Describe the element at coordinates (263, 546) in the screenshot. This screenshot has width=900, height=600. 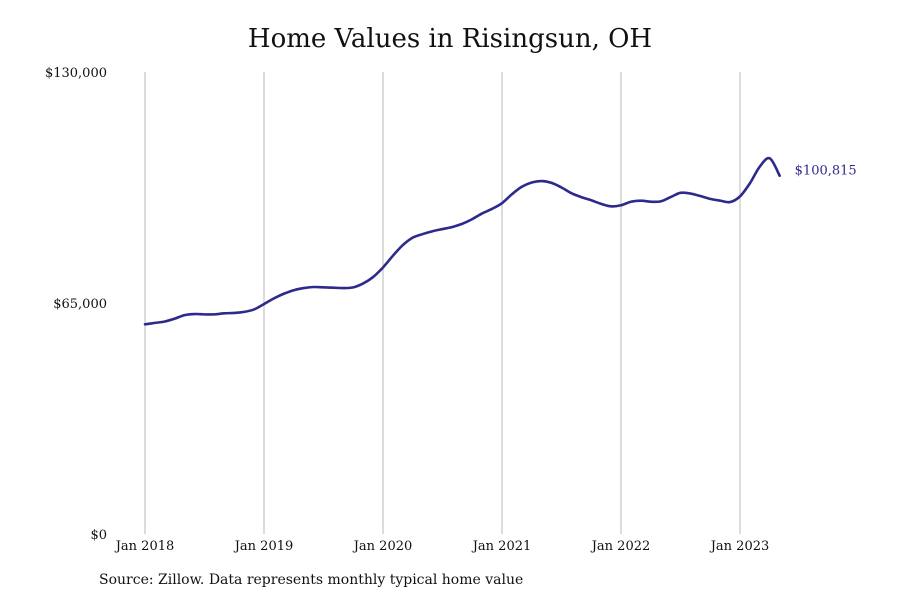
I see `x-tick-label: Jan 2019` at that location.